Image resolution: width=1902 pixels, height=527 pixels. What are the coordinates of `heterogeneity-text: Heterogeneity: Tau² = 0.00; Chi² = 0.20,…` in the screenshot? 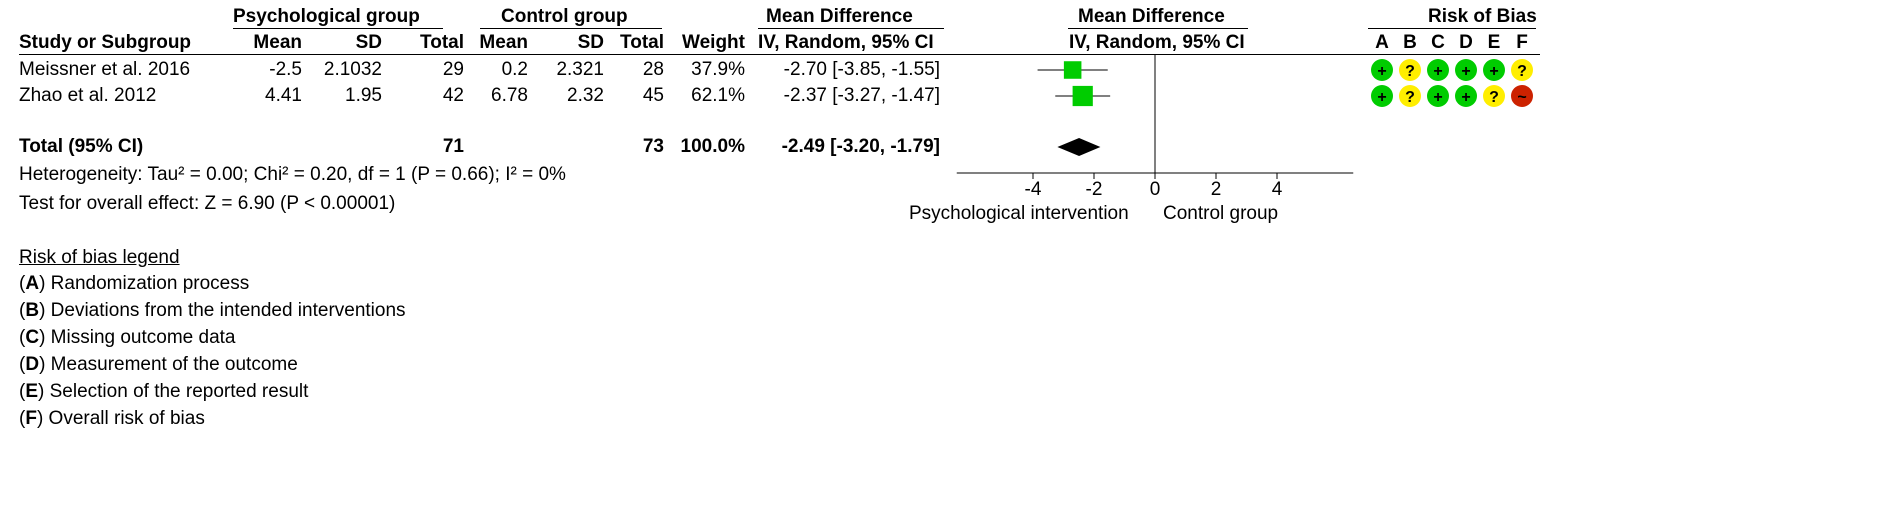 It's located at (292, 174).